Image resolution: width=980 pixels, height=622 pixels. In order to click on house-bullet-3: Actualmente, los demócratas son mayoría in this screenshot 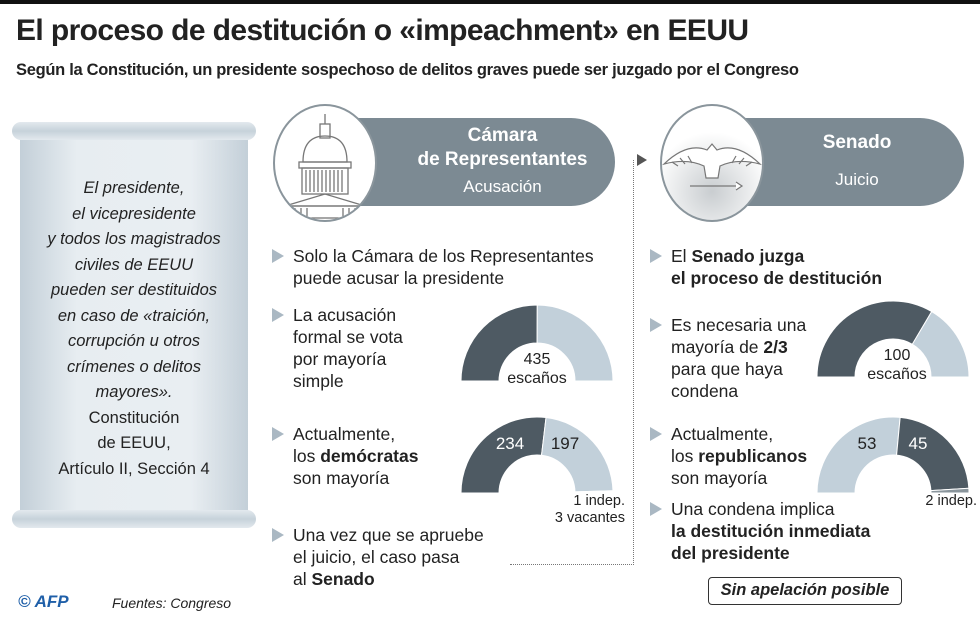, I will do `click(345, 456)`.